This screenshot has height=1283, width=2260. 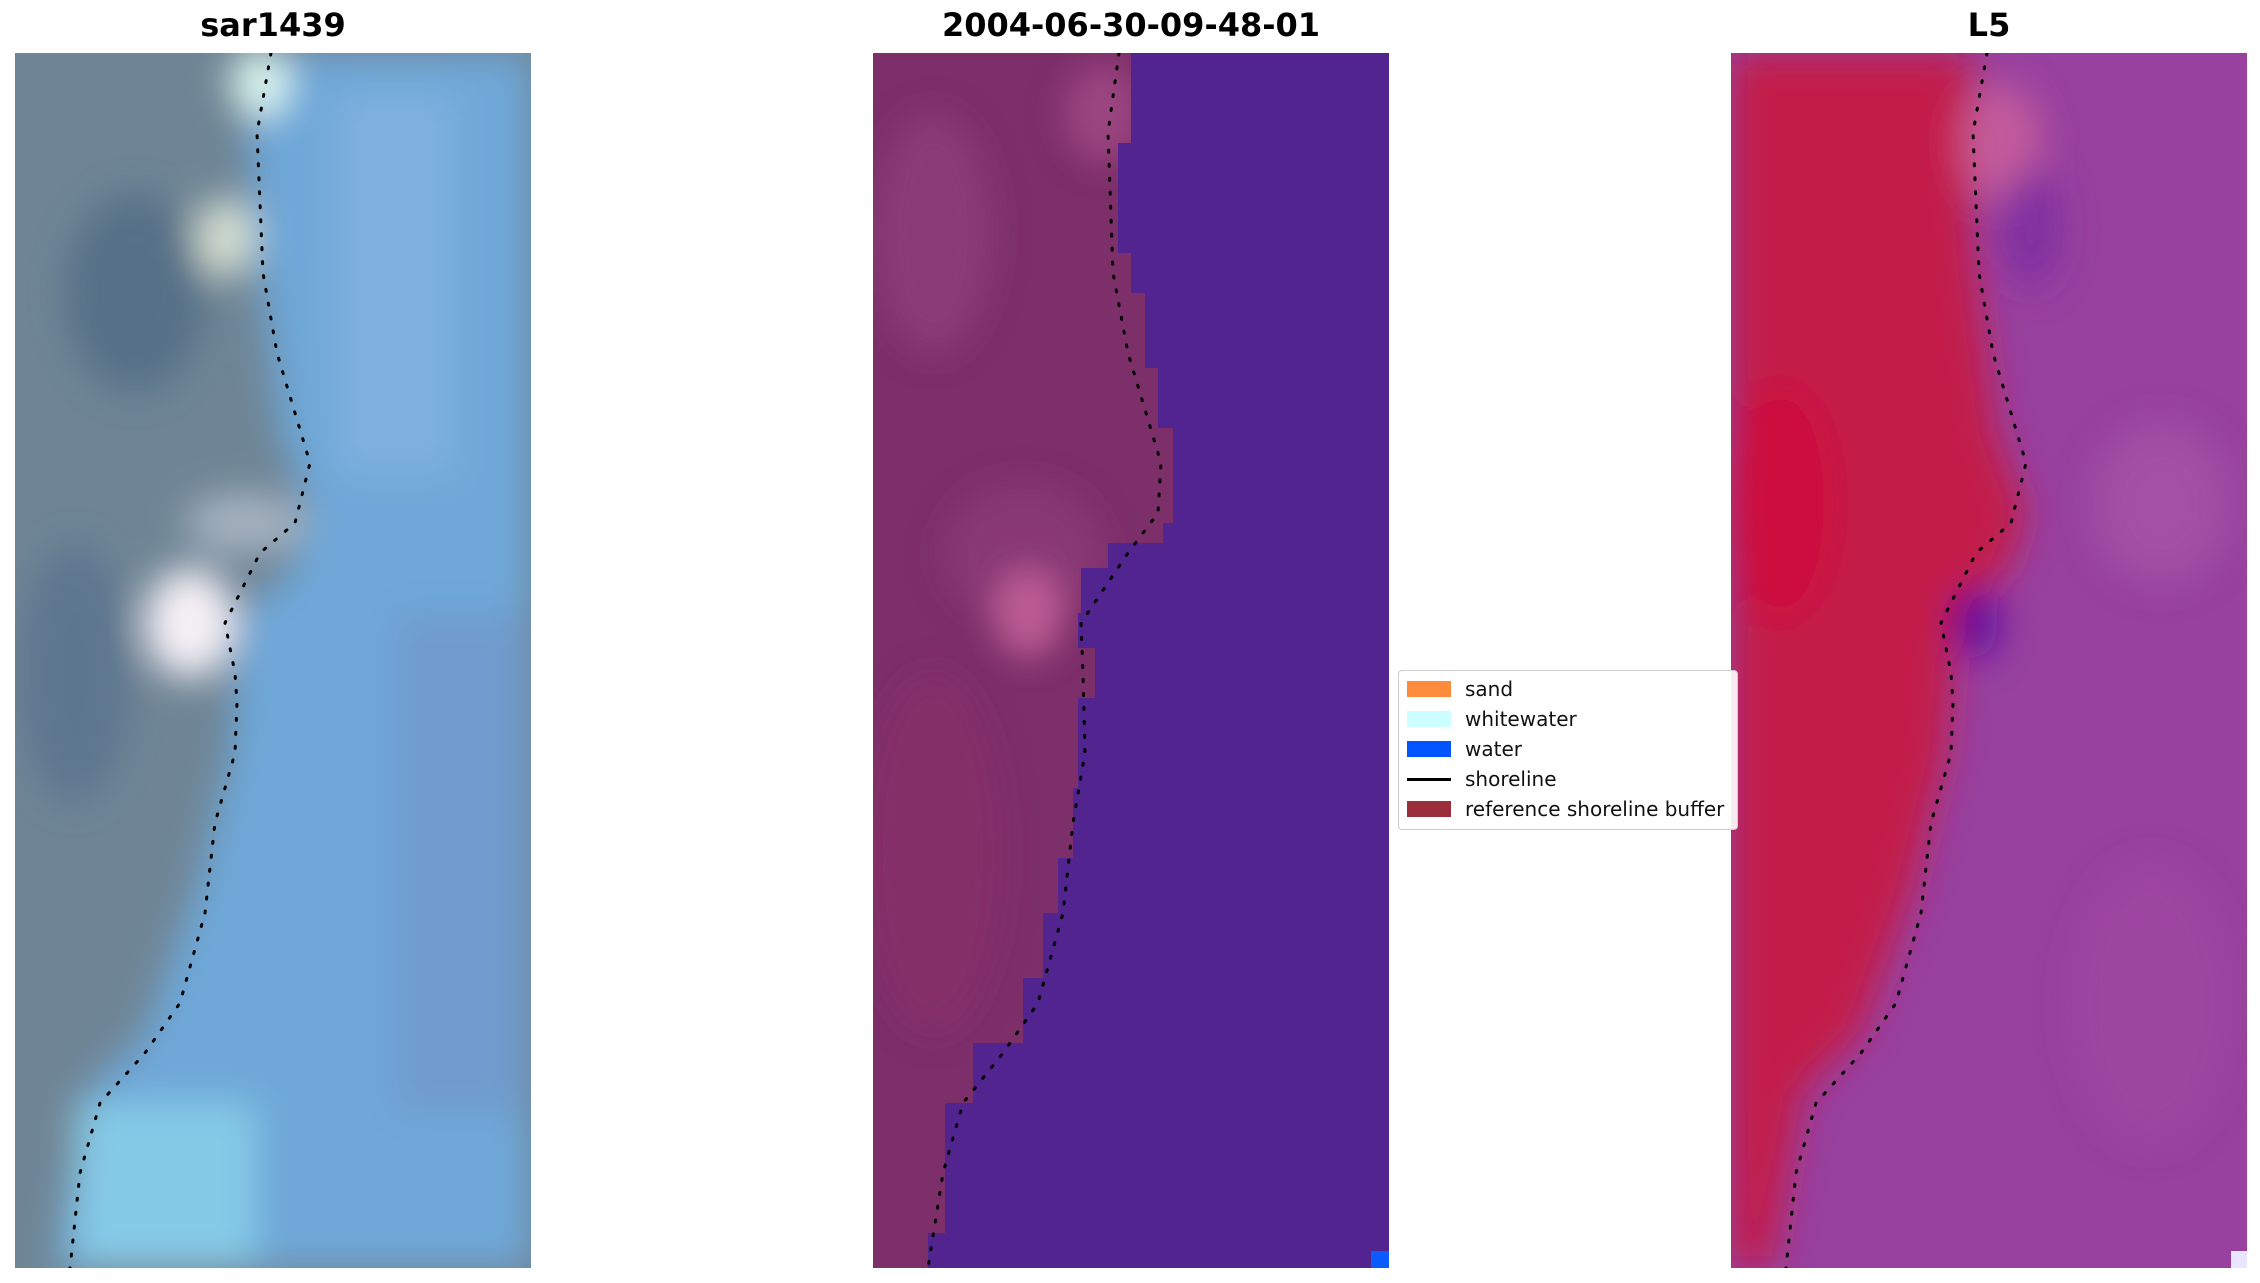 What do you see at coordinates (1511, 779) in the screenshot?
I see `legend-label: shoreline` at bounding box center [1511, 779].